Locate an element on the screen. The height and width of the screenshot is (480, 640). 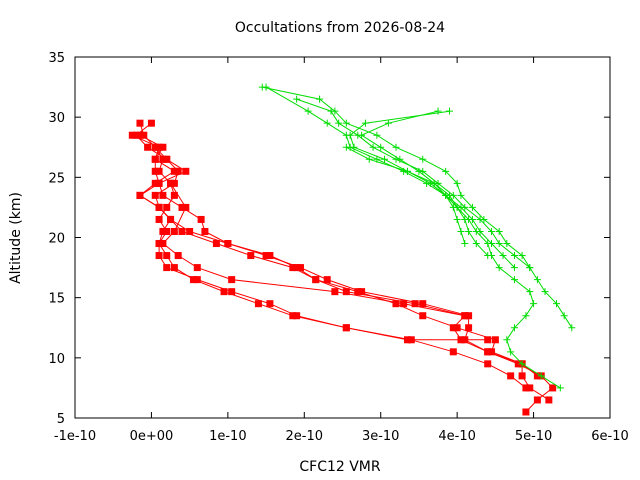
y-tick-label: 5 is located at coordinates (61, 419).